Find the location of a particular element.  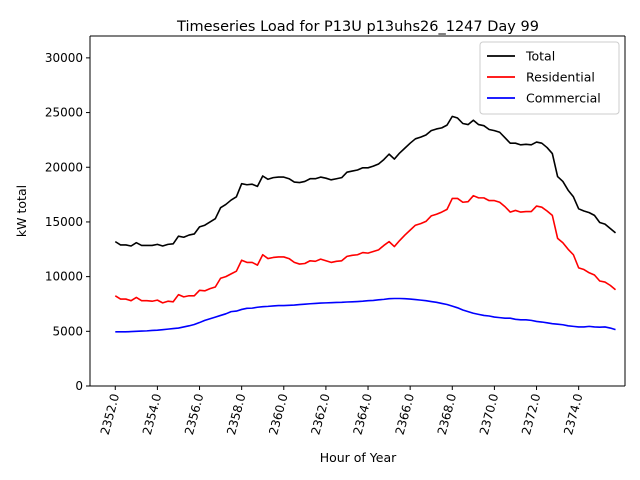

x-tick-label: 2374.0 is located at coordinates (573, 414).